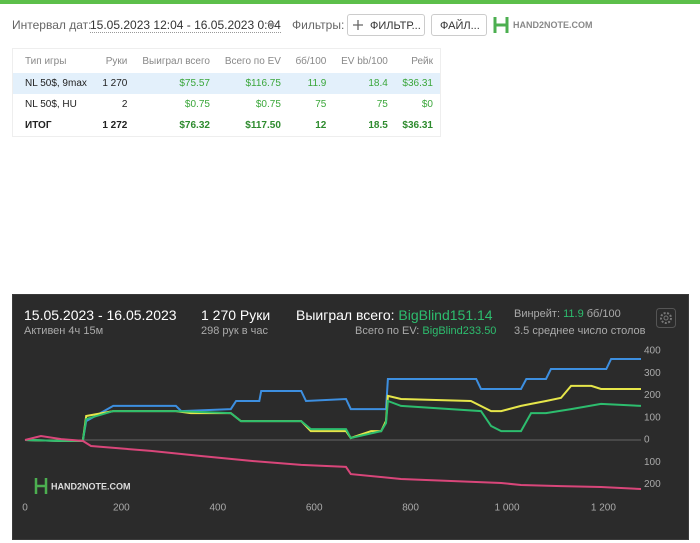 Image resolution: width=700 pixels, height=543 pixels. I want to click on x-tick-label: 400, so click(217, 508).